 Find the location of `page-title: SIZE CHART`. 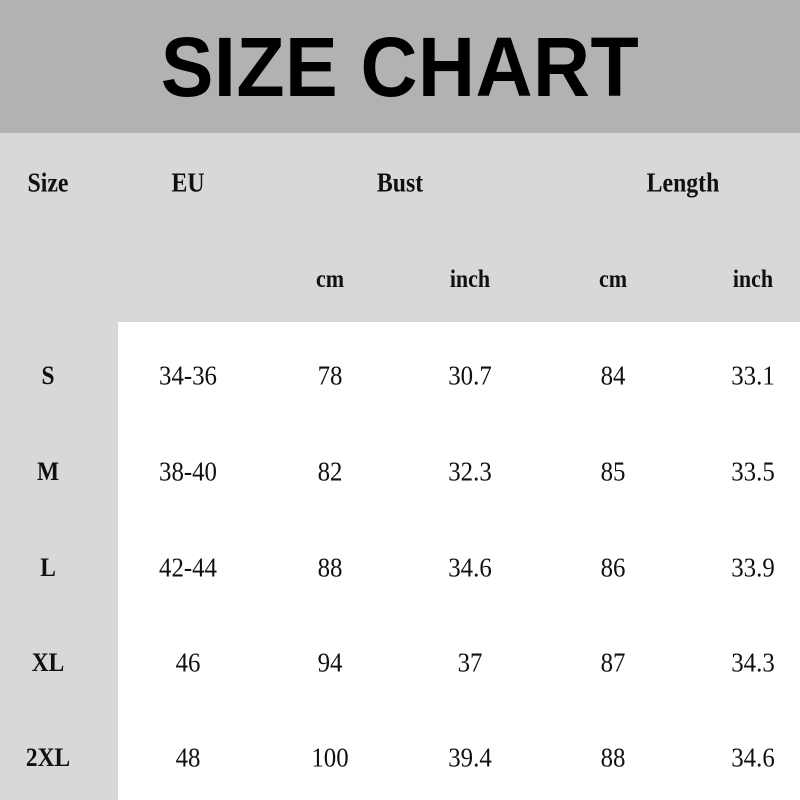

page-title: SIZE CHART is located at coordinates (400, 66).